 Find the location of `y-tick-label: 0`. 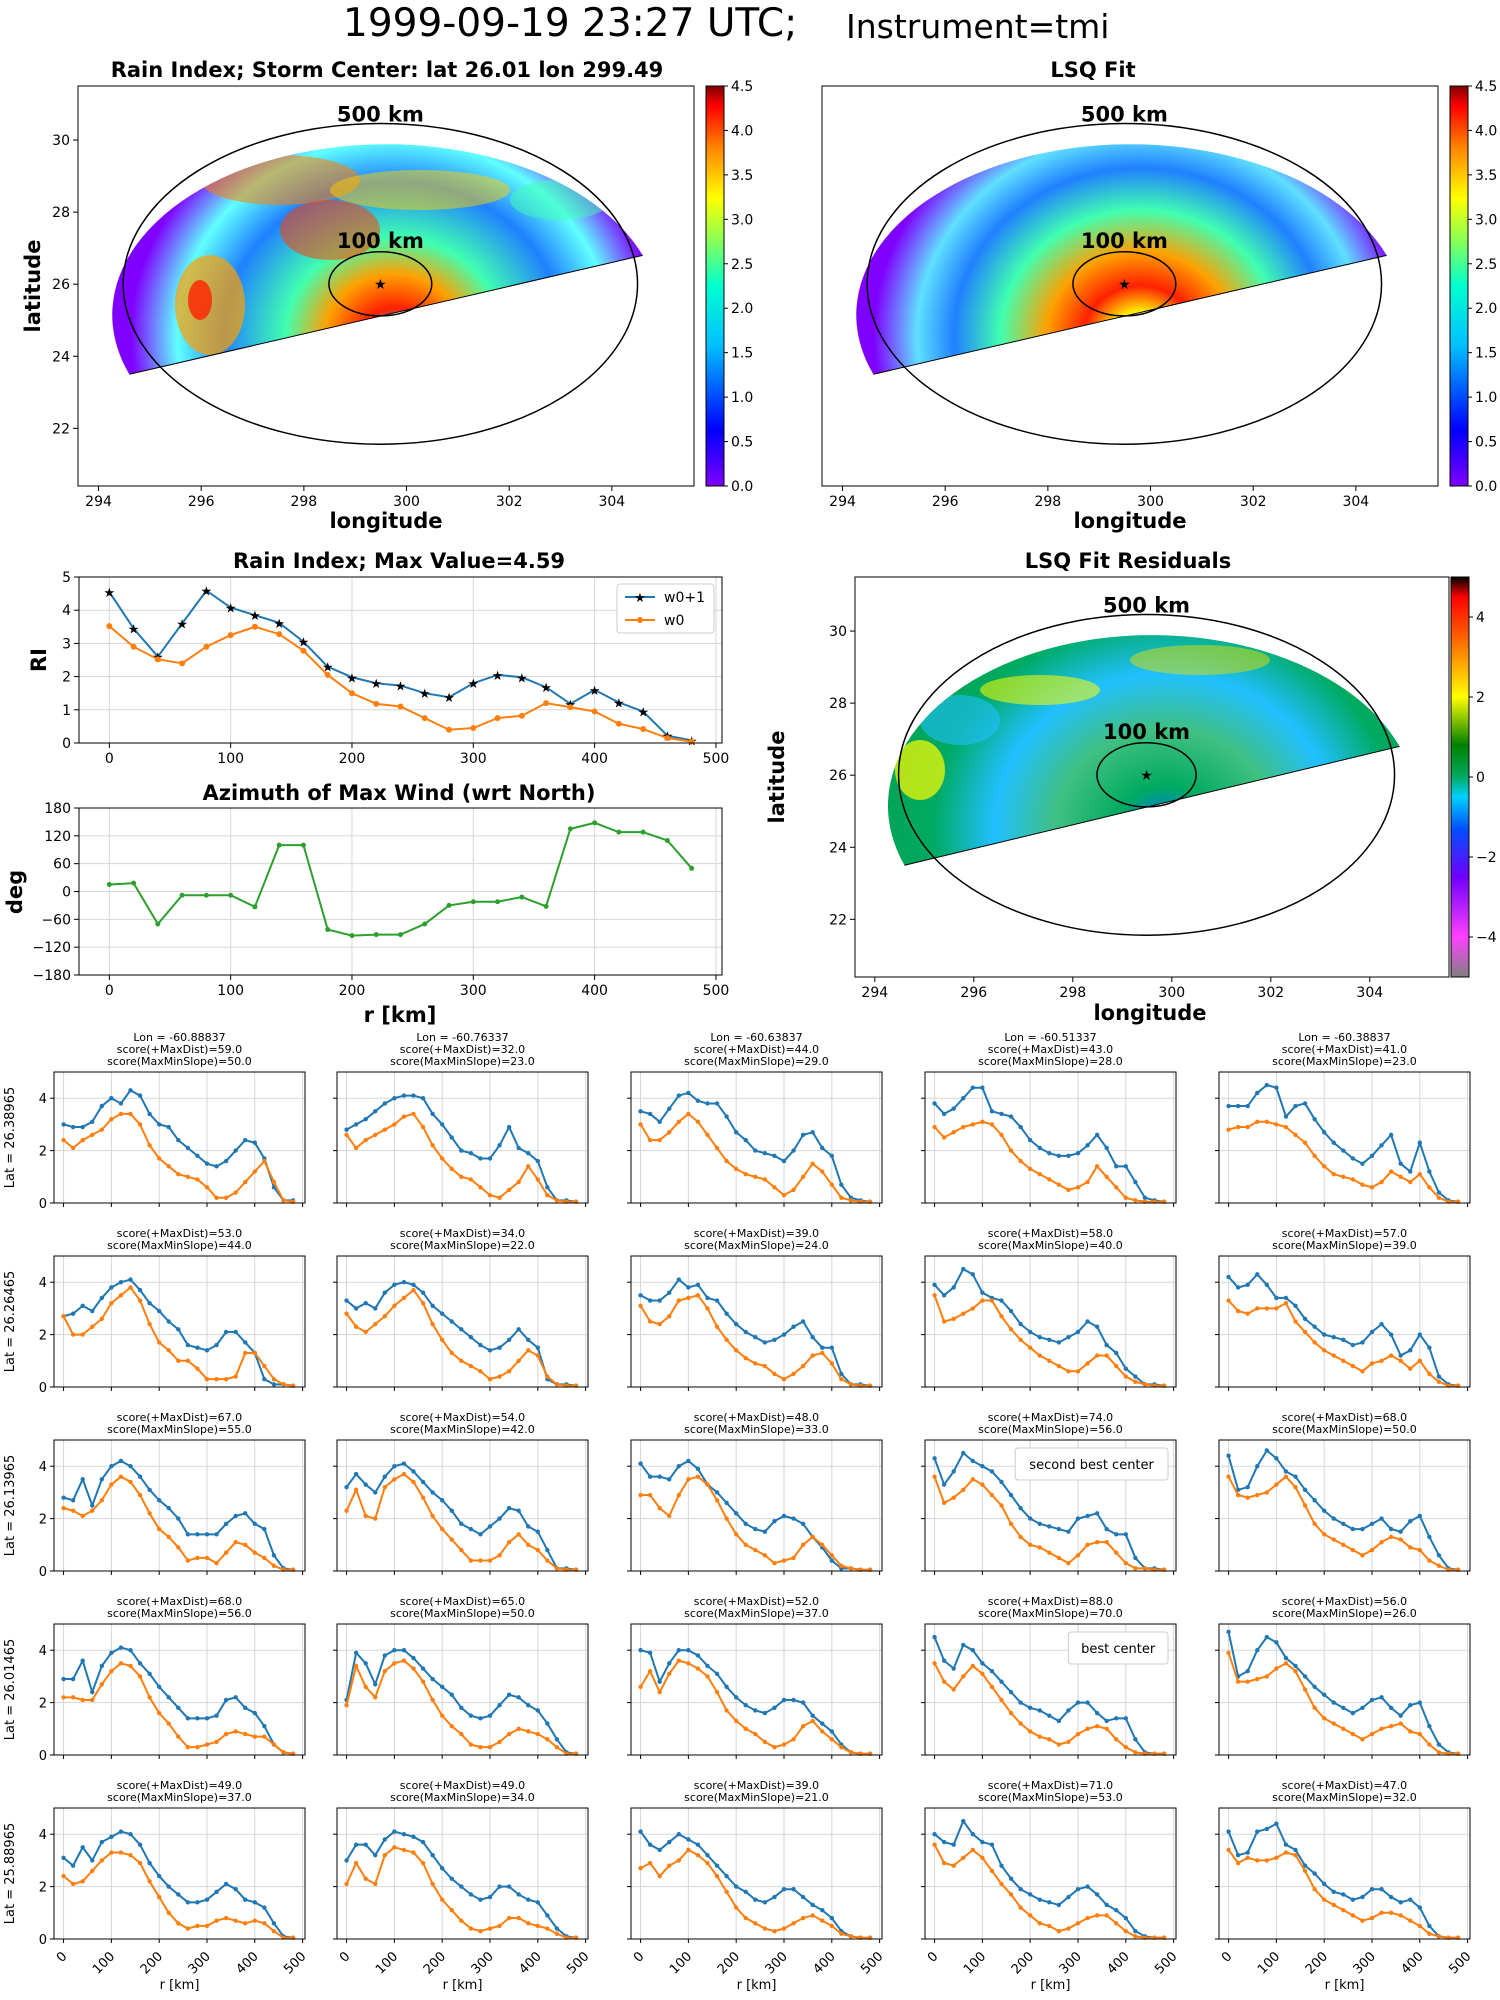

y-tick-label: 0 is located at coordinates (66, 744).